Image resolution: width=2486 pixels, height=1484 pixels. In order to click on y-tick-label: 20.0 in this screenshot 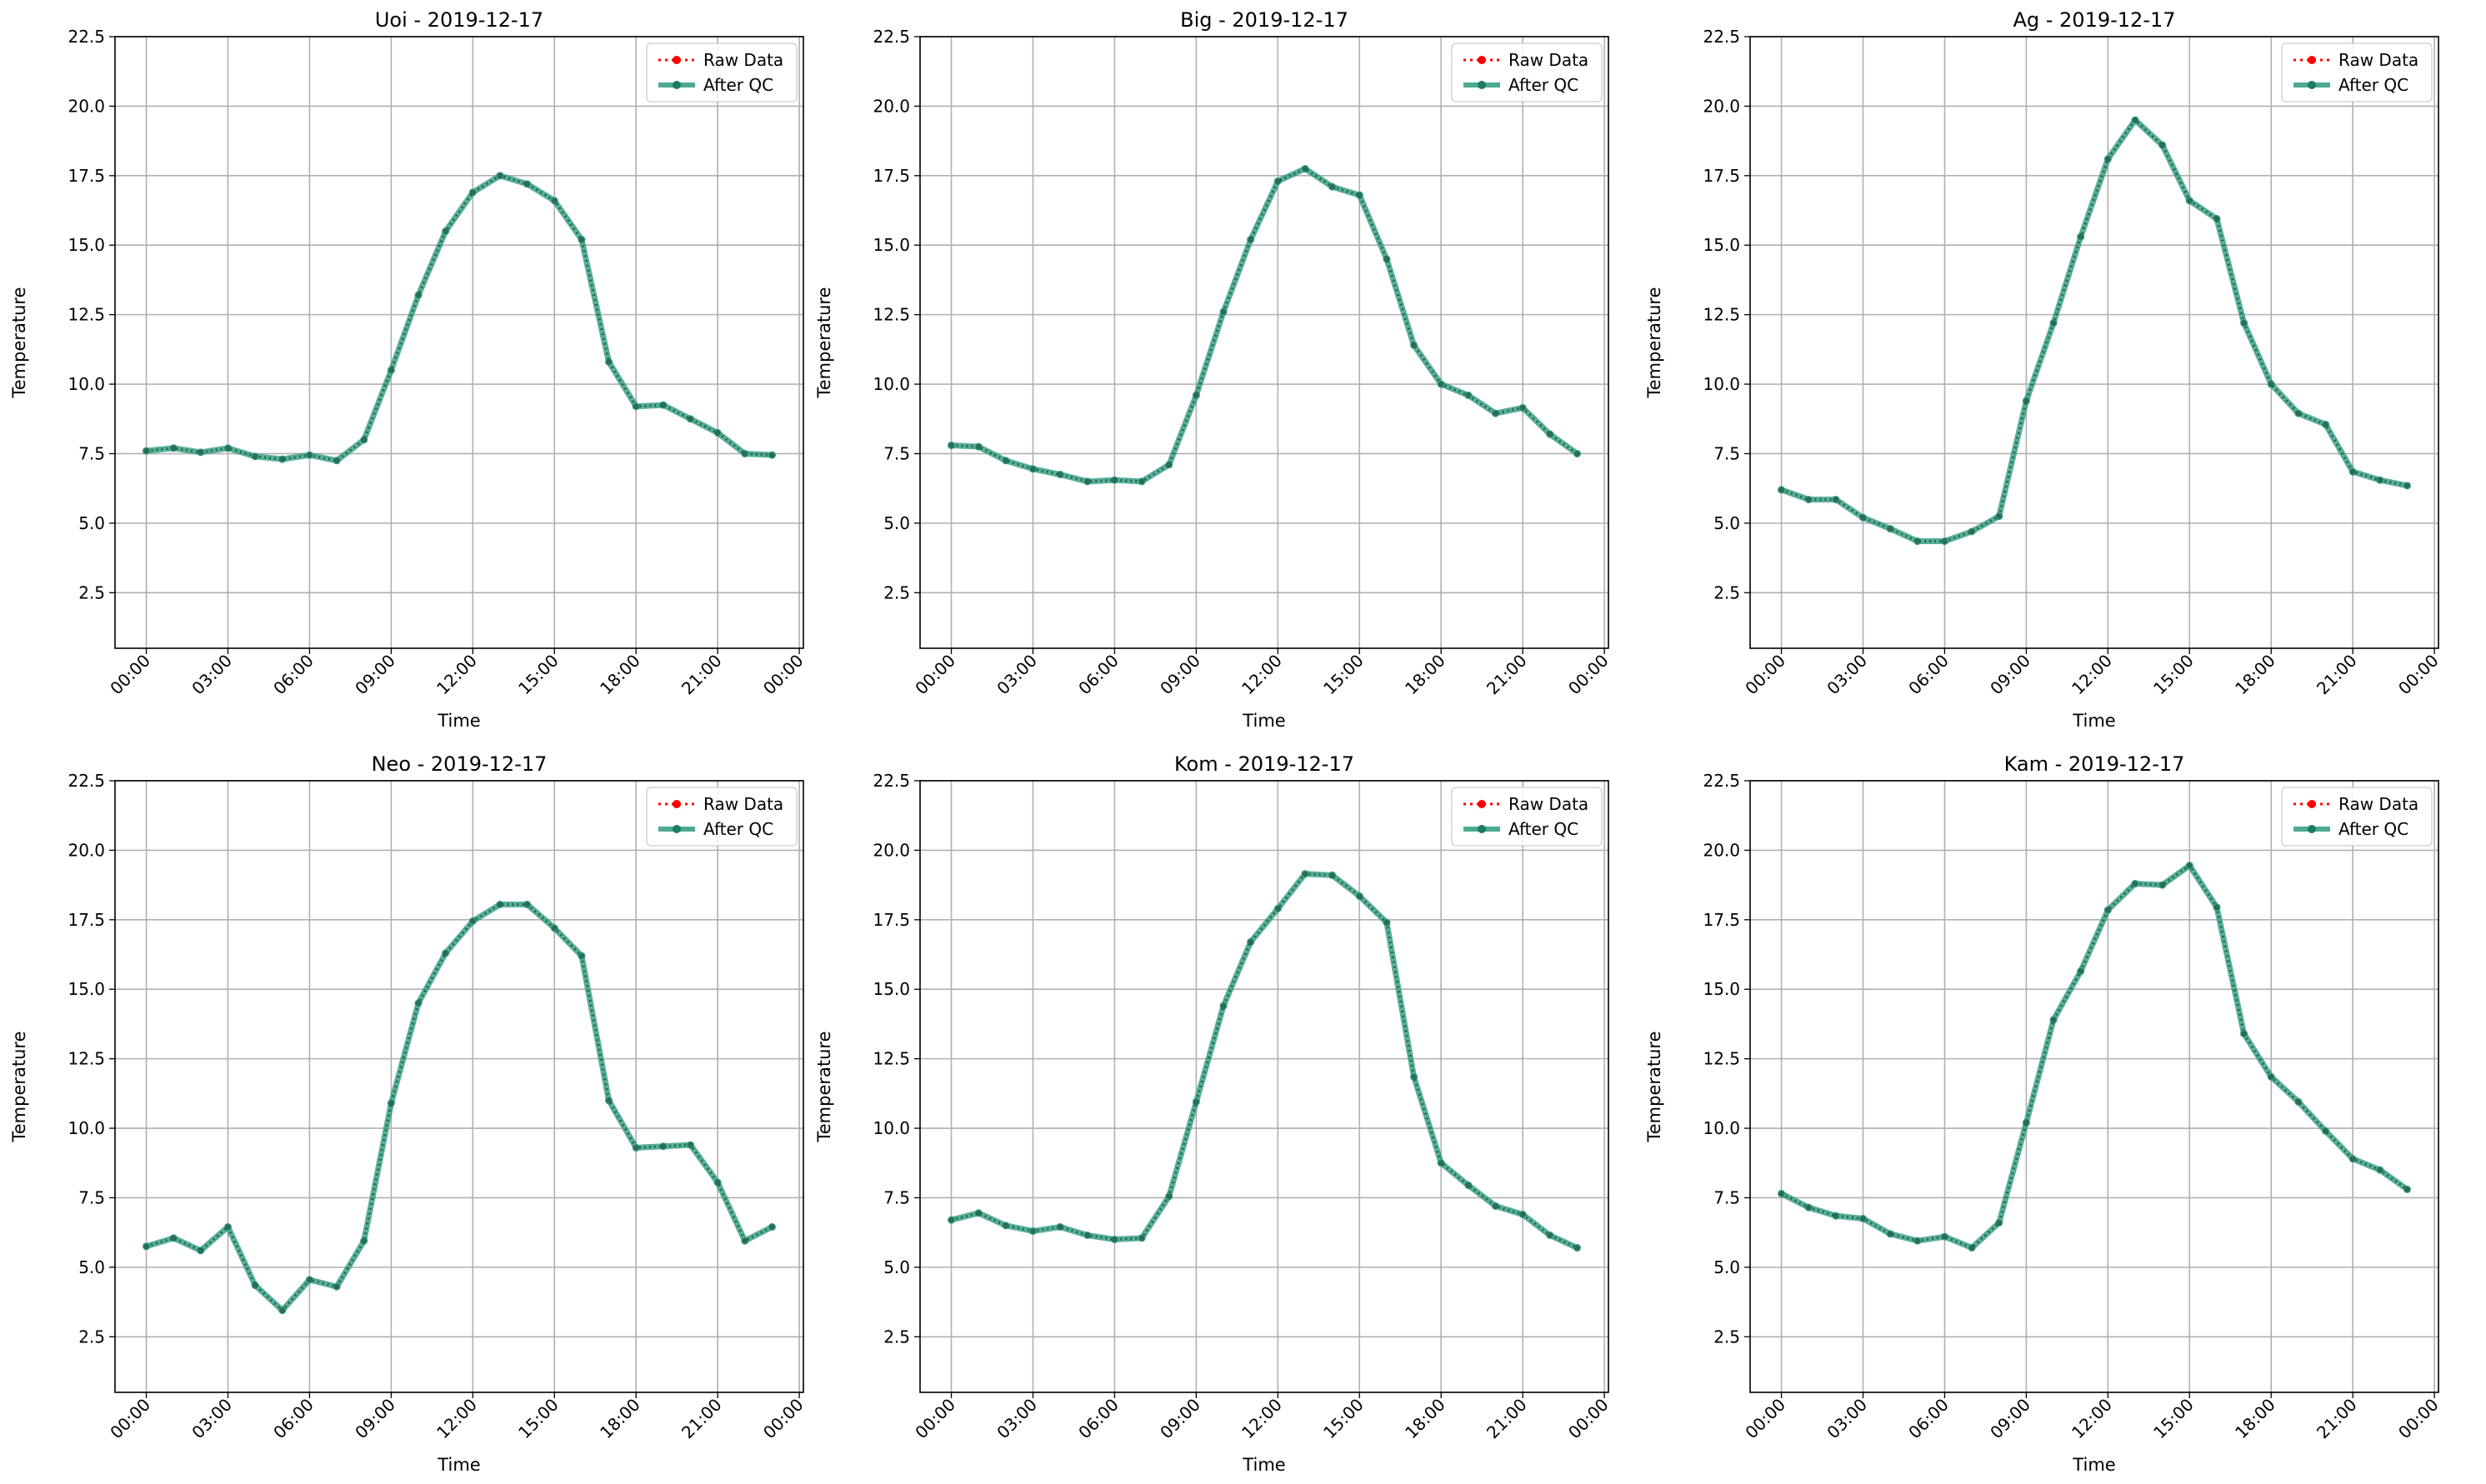, I will do `click(87, 106)`.